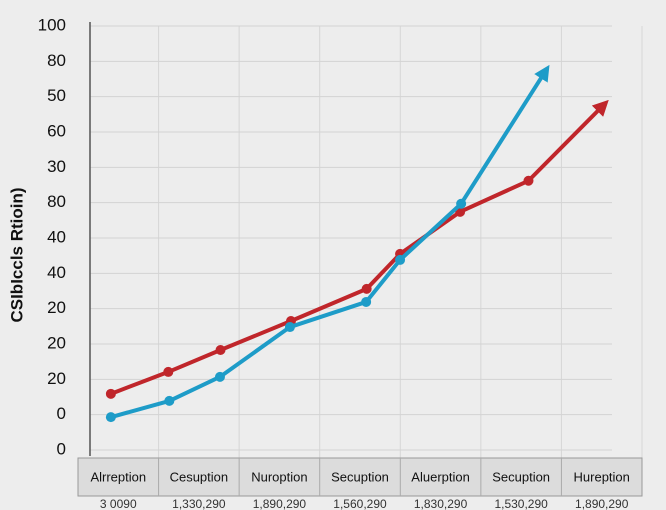  I want to click on x-tick-sublabel: 1,560,290, so click(360, 503).